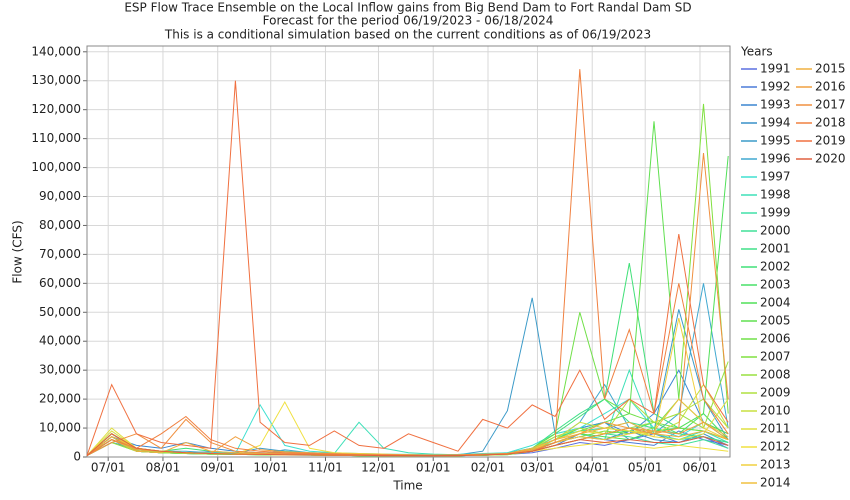 This screenshot has width=850, height=500. What do you see at coordinates (775, 429) in the screenshot?
I see `legend-label: 2011` at bounding box center [775, 429].